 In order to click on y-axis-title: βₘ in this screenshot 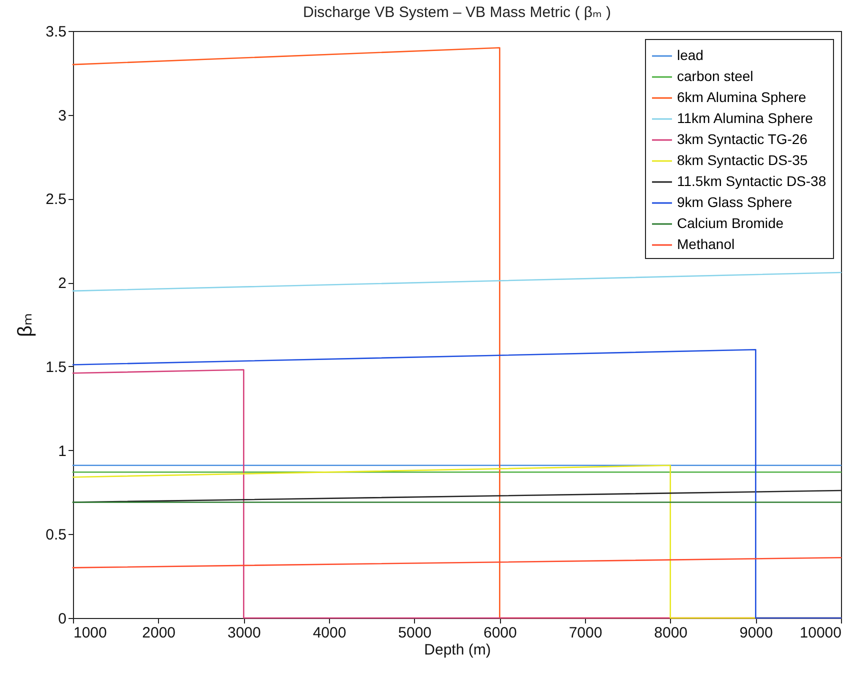, I will do `click(25, 325)`.